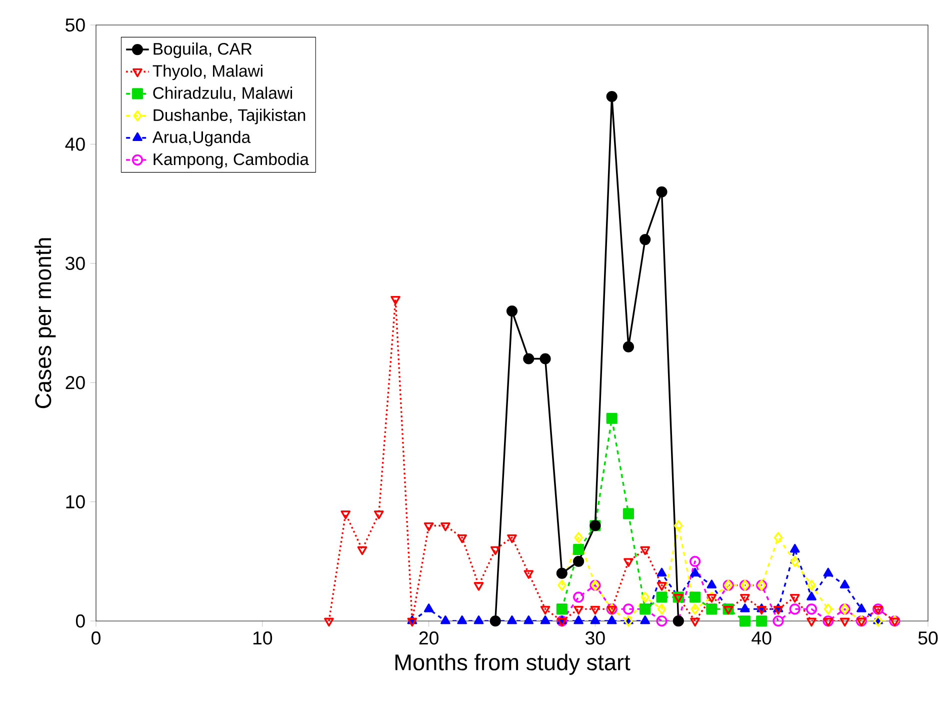 The width and height of the screenshot is (938, 709). Describe the element at coordinates (75, 501) in the screenshot. I see `y-tick-label: 10` at that location.